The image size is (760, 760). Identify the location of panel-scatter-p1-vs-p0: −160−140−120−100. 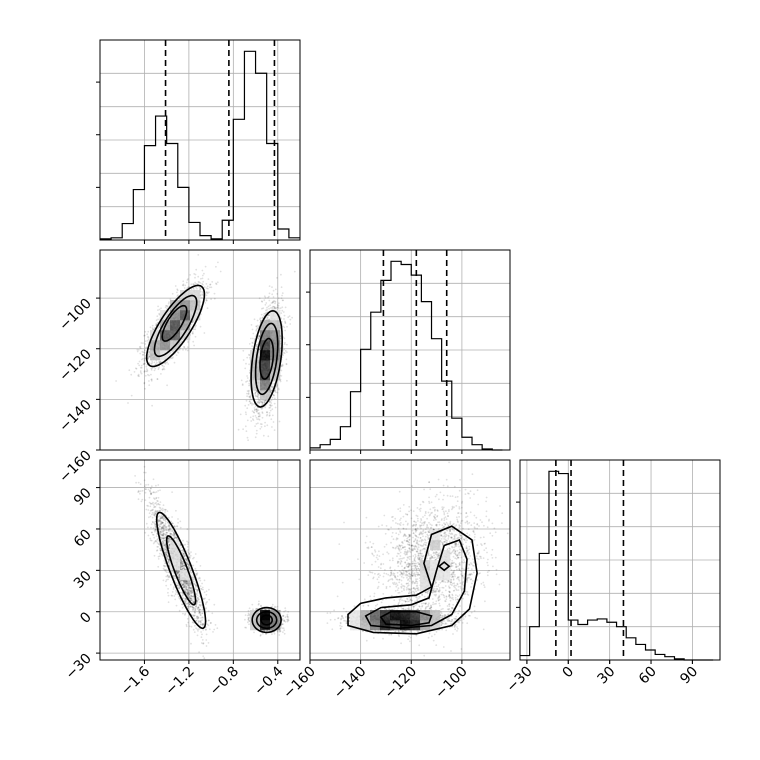
(178, 367).